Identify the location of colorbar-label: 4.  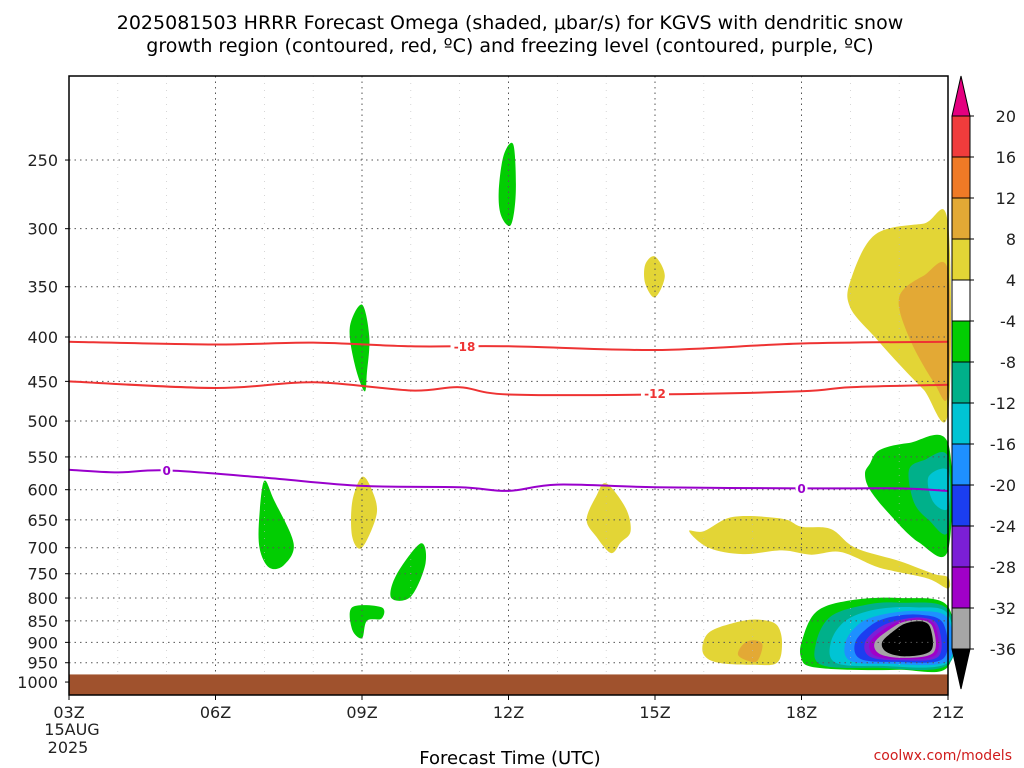
(1011, 280).